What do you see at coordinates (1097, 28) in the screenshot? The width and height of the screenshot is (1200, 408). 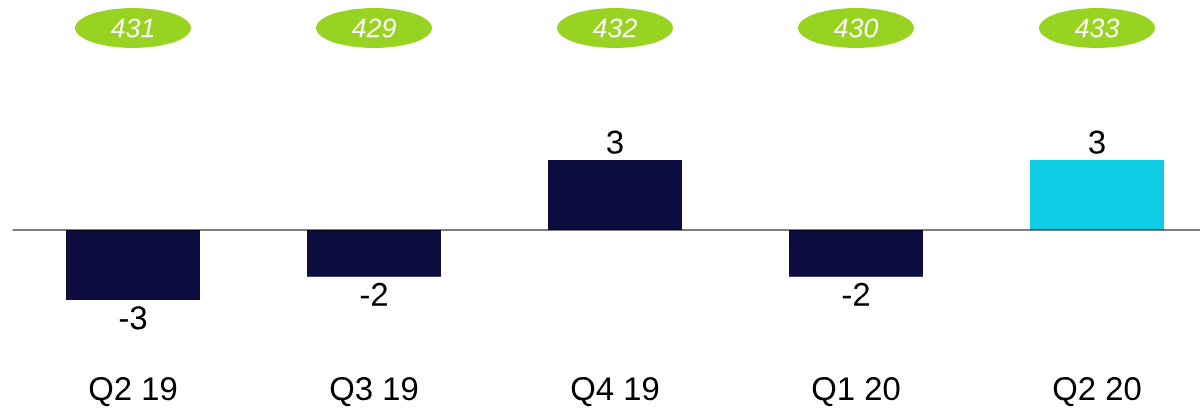 I see `text: 433` at bounding box center [1097, 28].